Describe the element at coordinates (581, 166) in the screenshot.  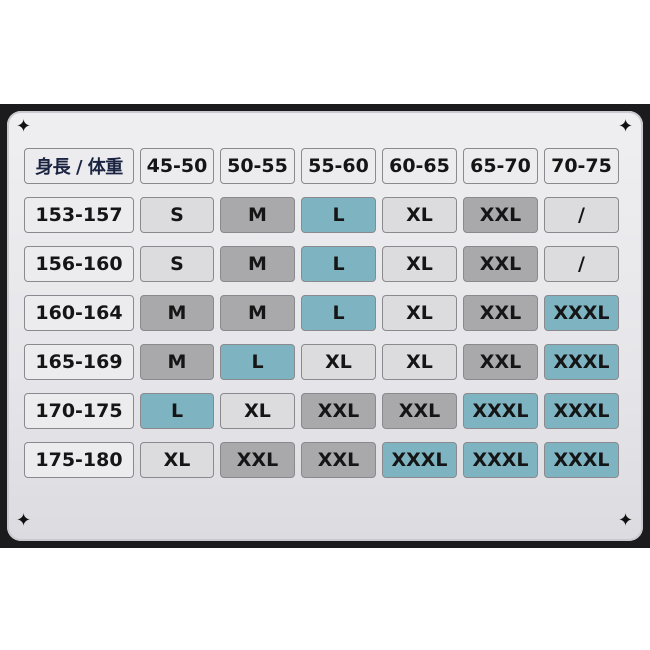
I see `weight-header: 70-75` at that location.